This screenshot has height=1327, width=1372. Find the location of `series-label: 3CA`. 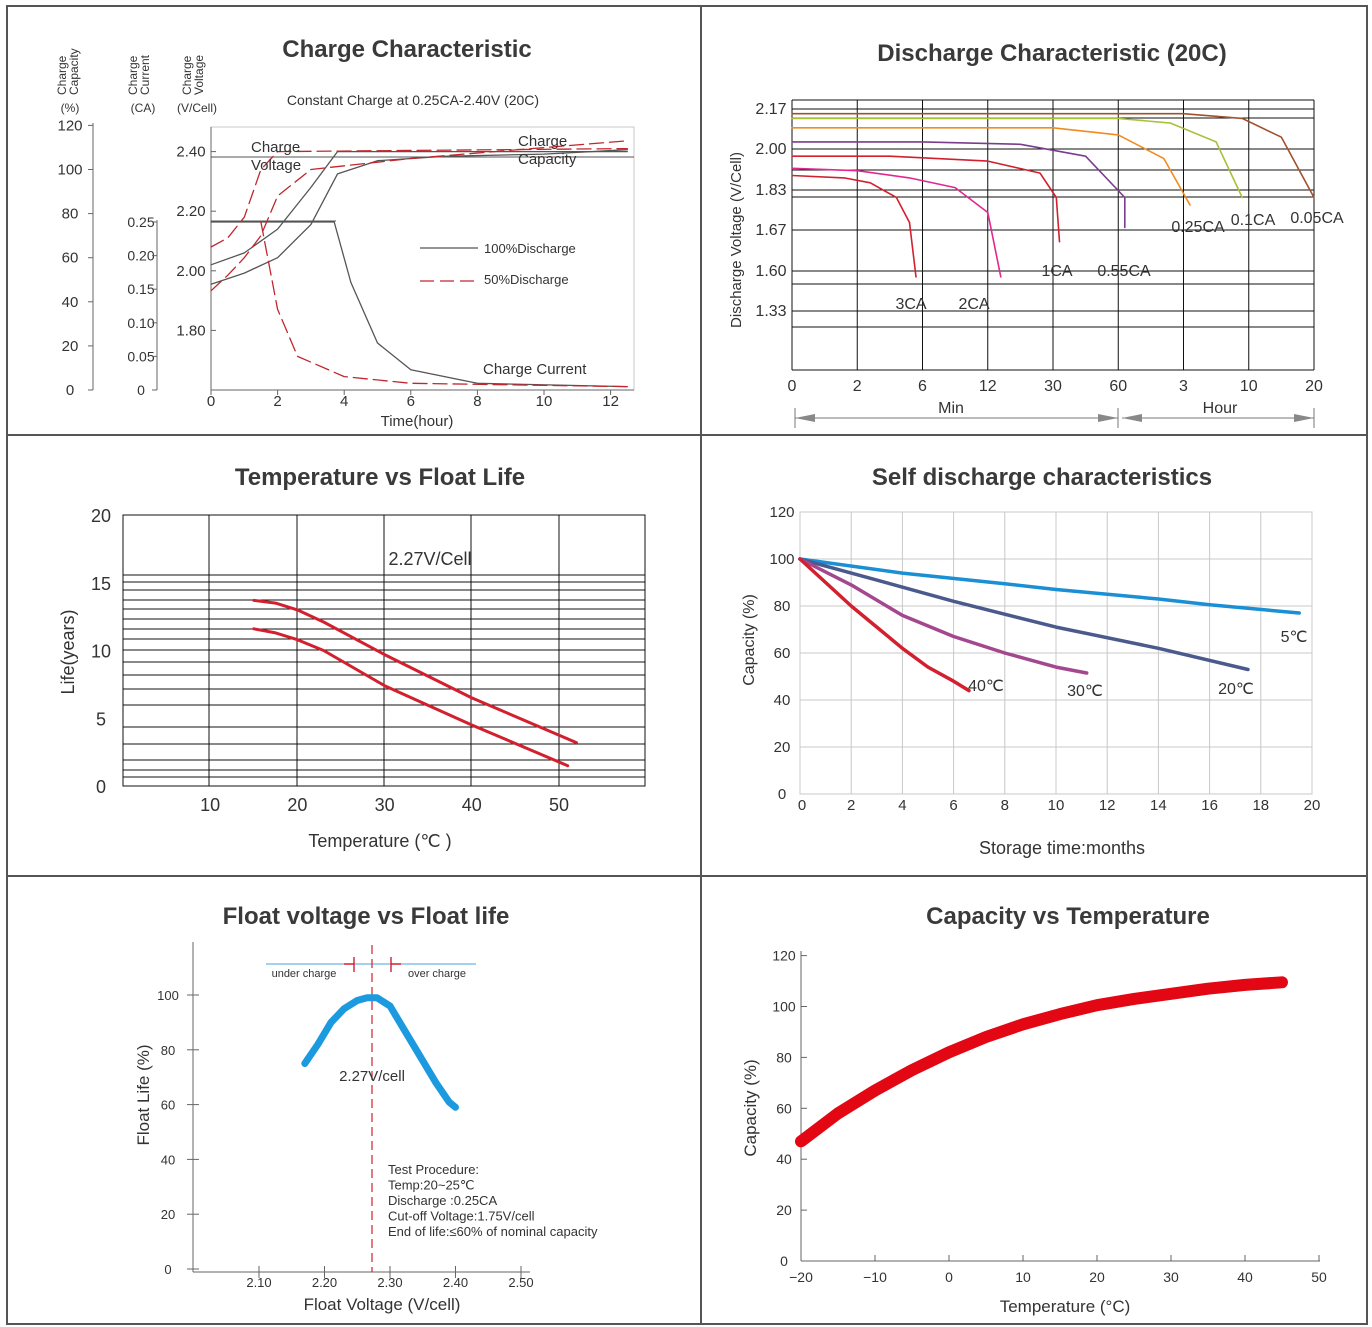

series-label: 3CA is located at coordinates (910, 304).